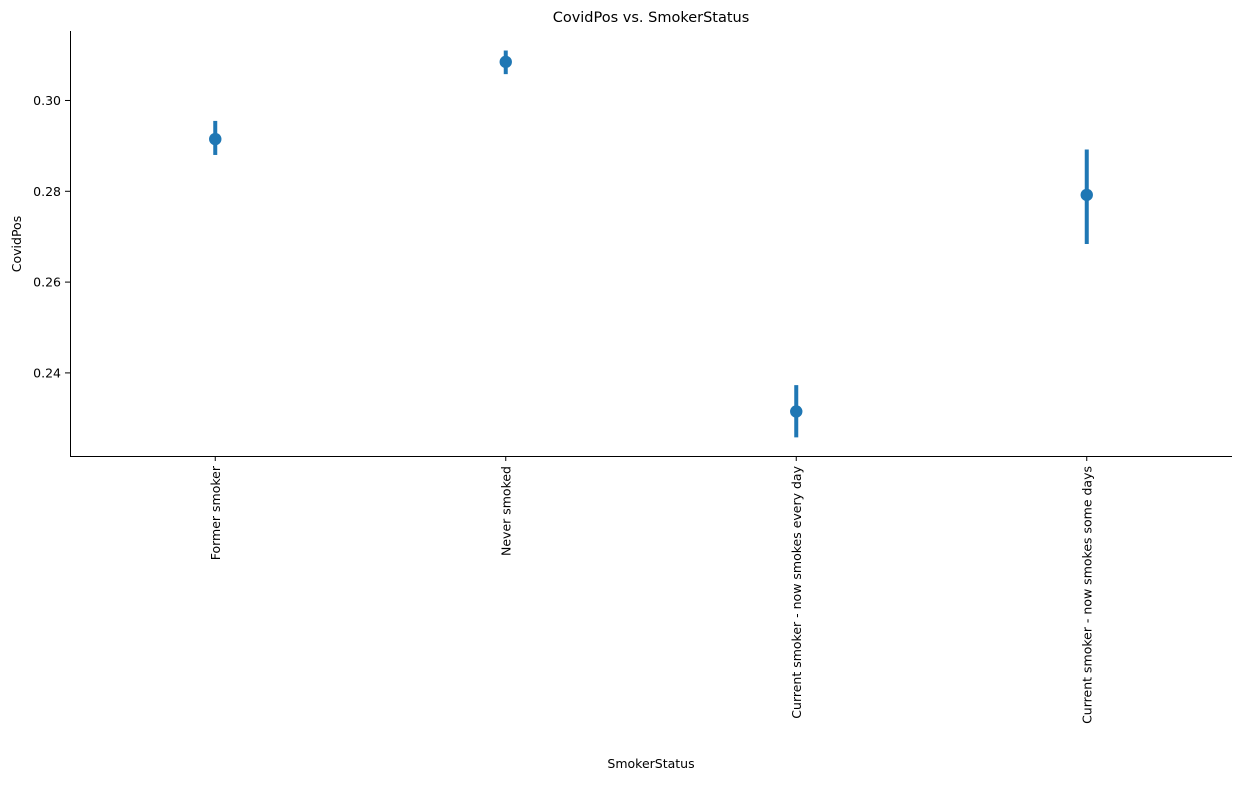  I want to click on y-tick-label: 0.30, so click(47, 100).